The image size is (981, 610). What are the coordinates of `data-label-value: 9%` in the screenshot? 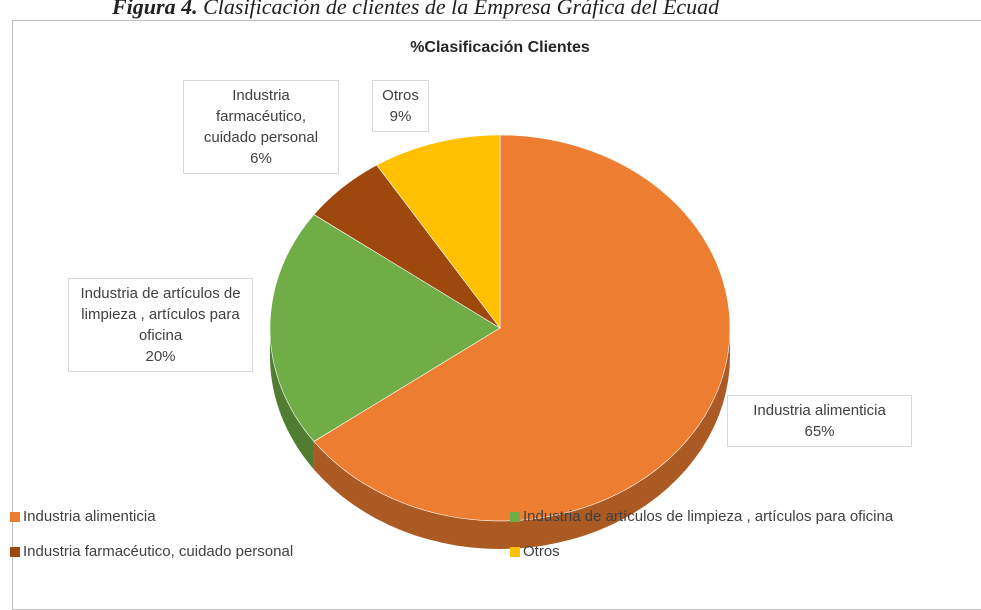 It's located at (400, 116).